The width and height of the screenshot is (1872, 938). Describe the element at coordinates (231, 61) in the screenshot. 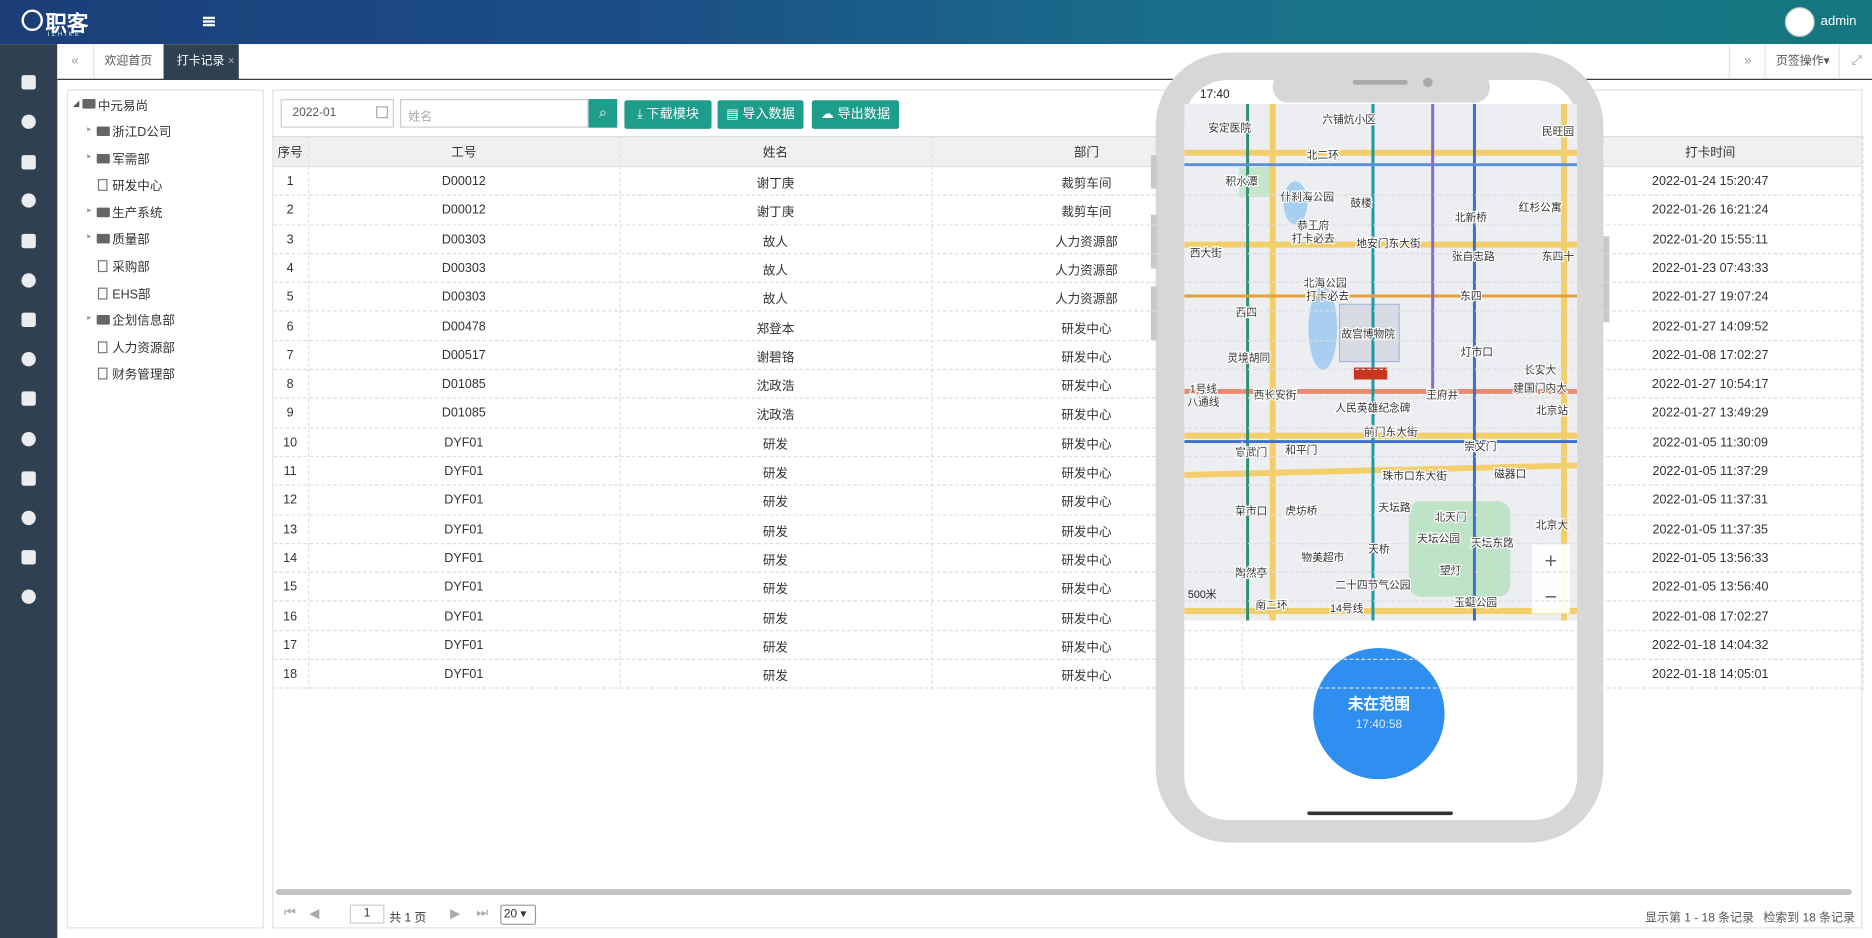

I see `tab-close: ×` at that location.